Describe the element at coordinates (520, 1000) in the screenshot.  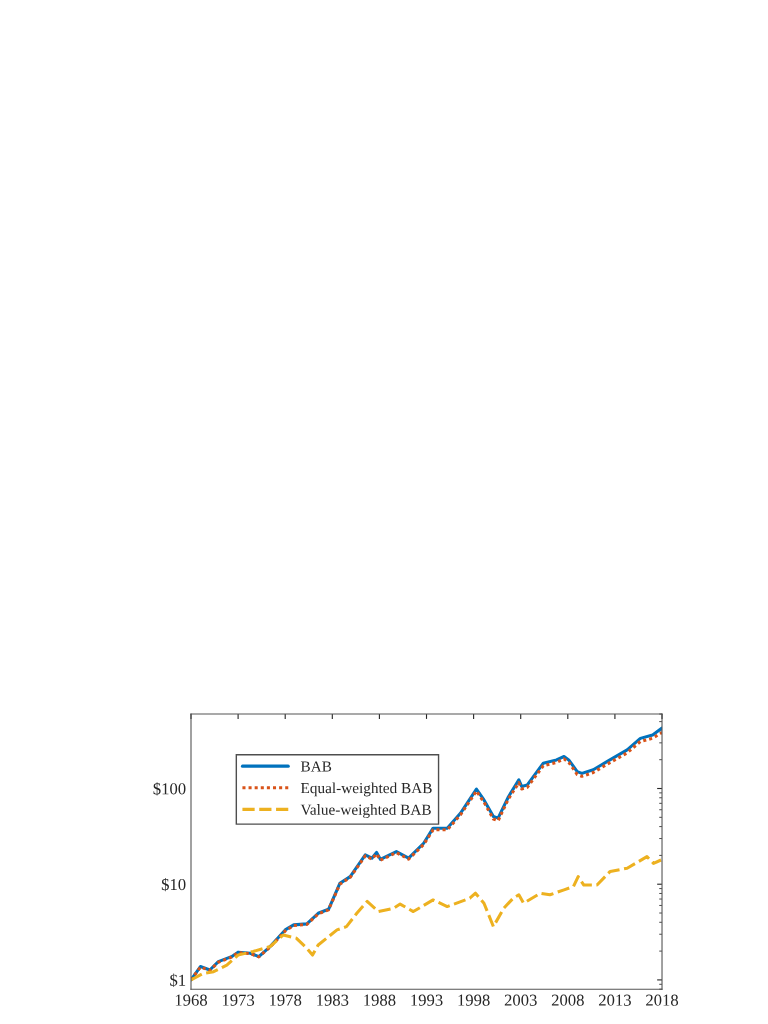
I see `x-tick-label: 2003` at that location.